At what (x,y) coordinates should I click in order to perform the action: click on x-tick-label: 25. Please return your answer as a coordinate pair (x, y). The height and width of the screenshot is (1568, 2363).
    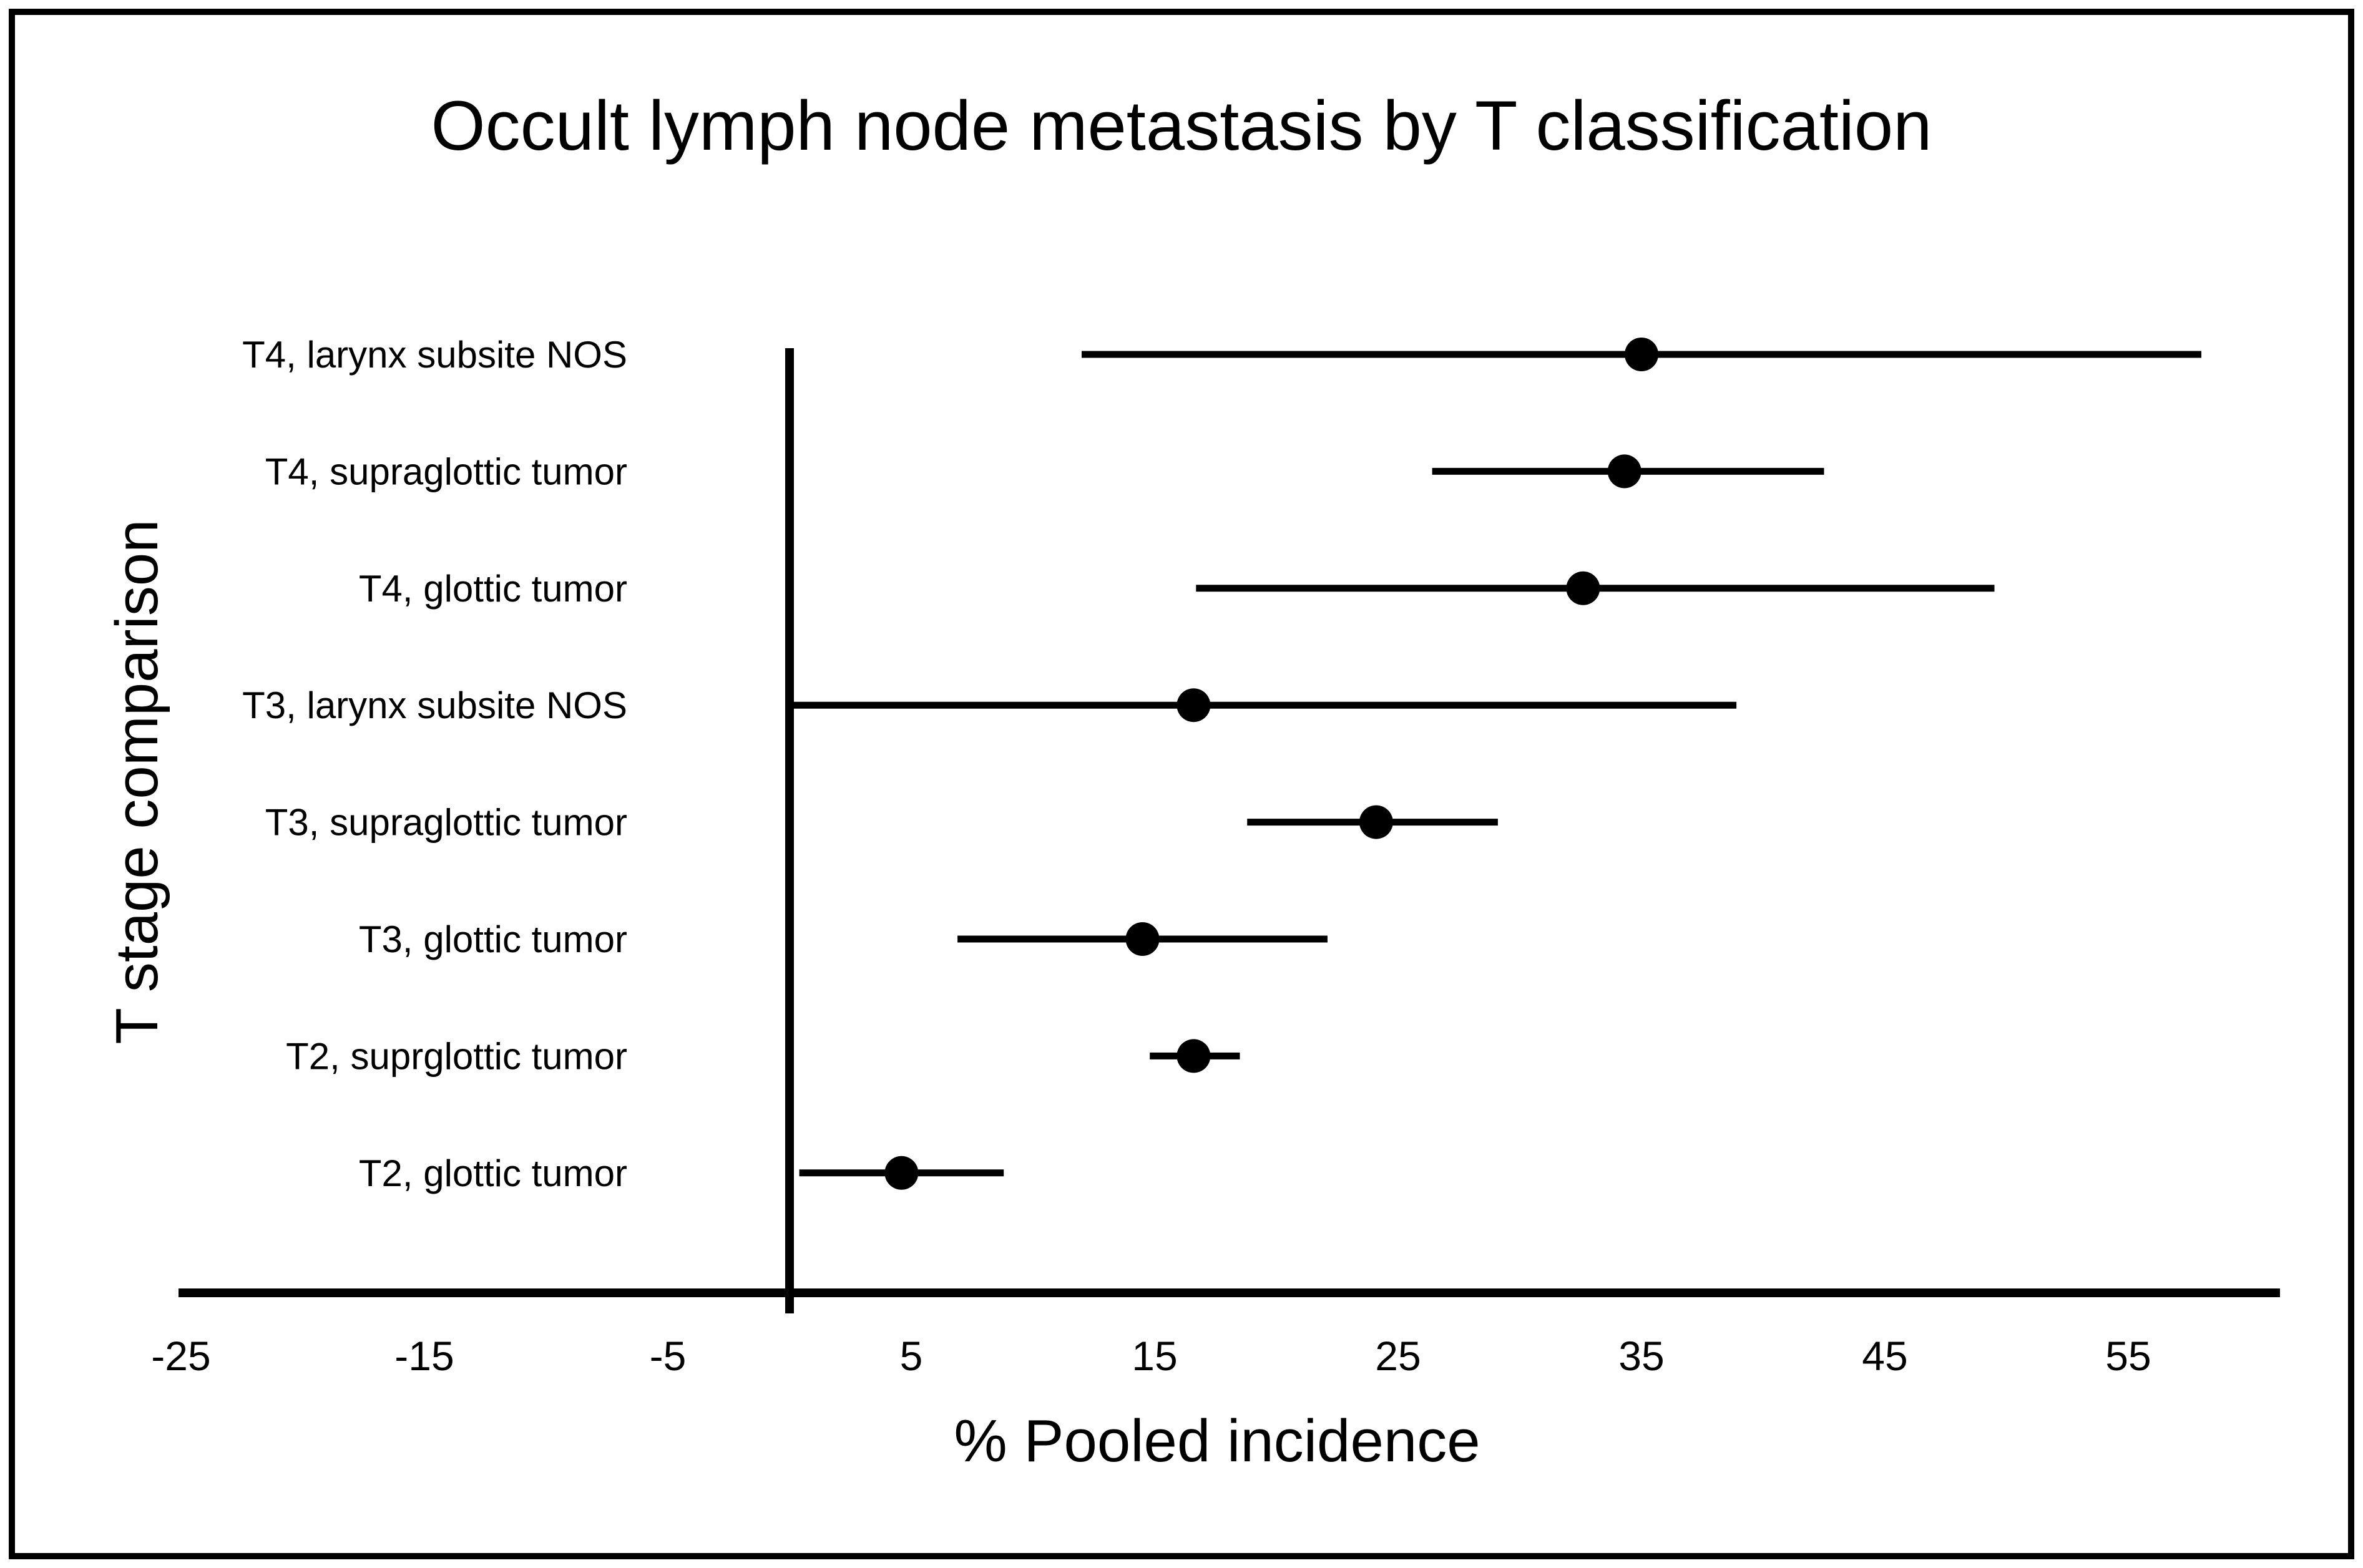
    Looking at the image, I should click on (1398, 1356).